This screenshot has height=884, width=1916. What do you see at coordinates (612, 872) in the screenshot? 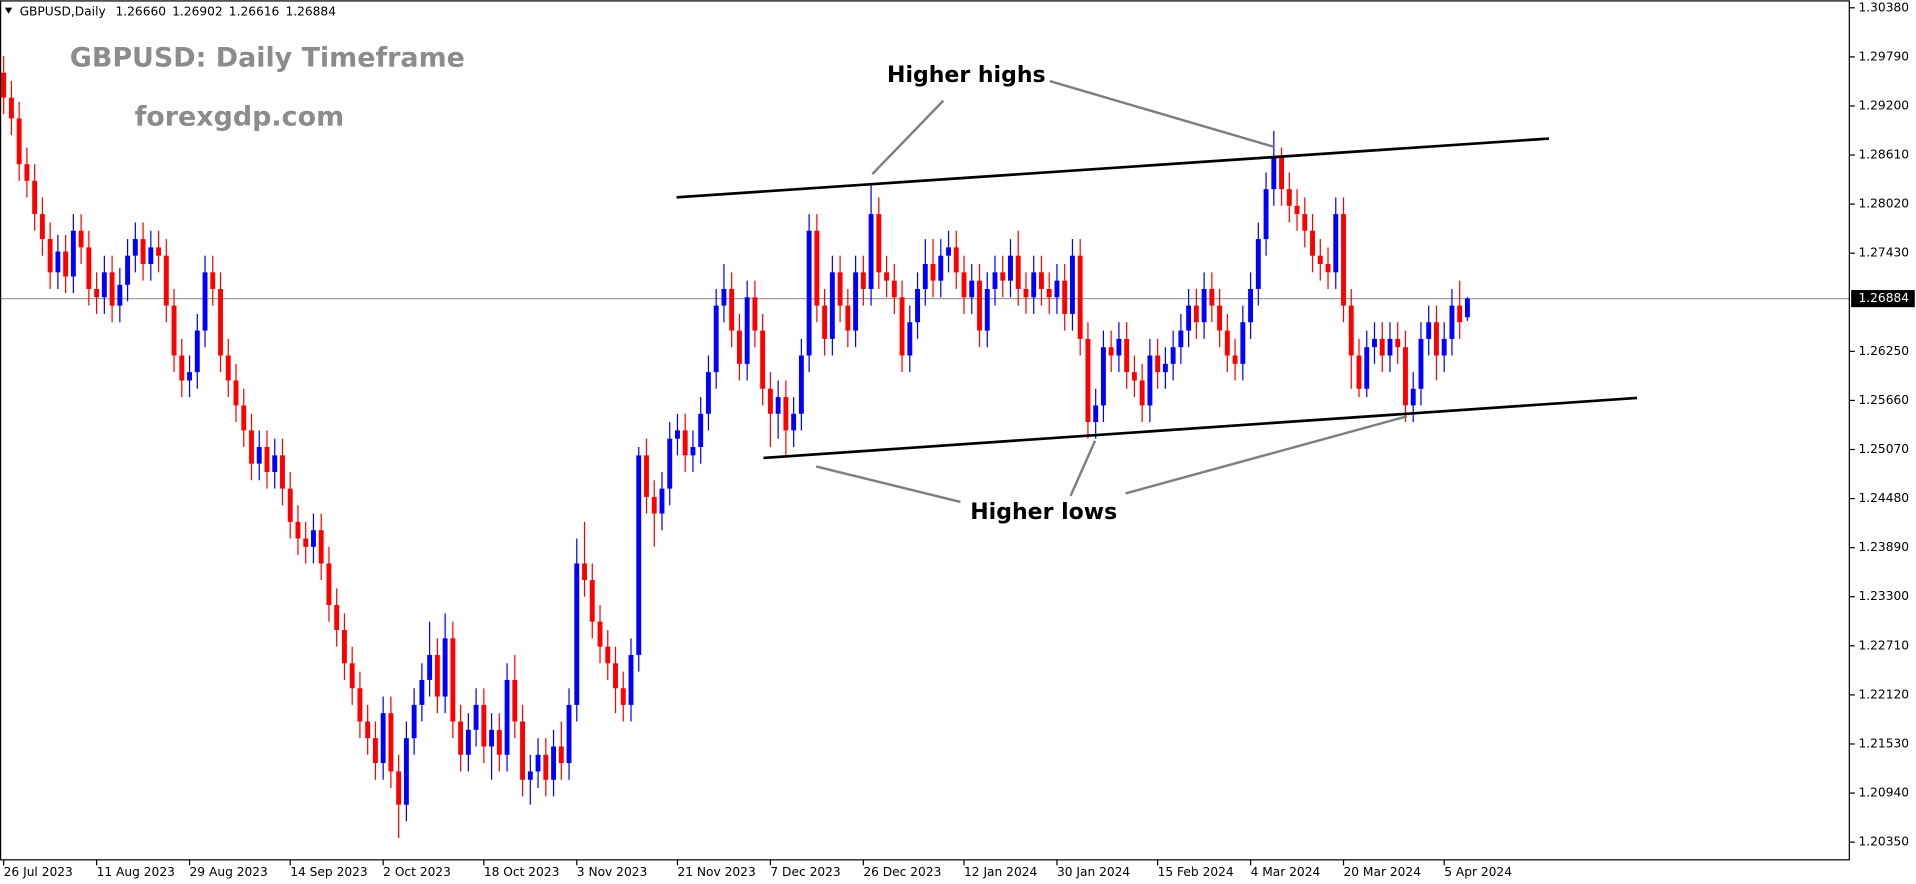
I see `x-tick-label: 3 Nov 2023` at bounding box center [612, 872].